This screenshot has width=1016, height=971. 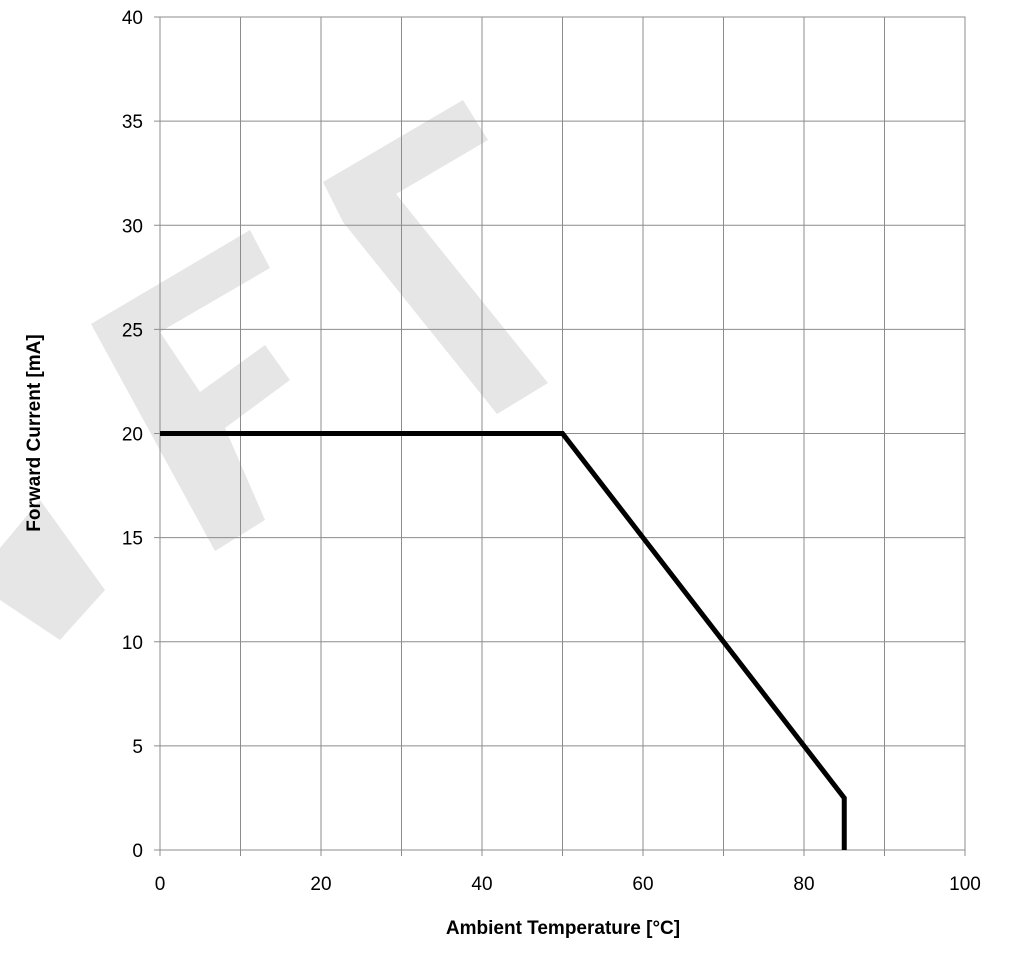 I want to click on y-tick-labels: 0 5 10 15 20 25 30 35 40, so click(x=132, y=435).